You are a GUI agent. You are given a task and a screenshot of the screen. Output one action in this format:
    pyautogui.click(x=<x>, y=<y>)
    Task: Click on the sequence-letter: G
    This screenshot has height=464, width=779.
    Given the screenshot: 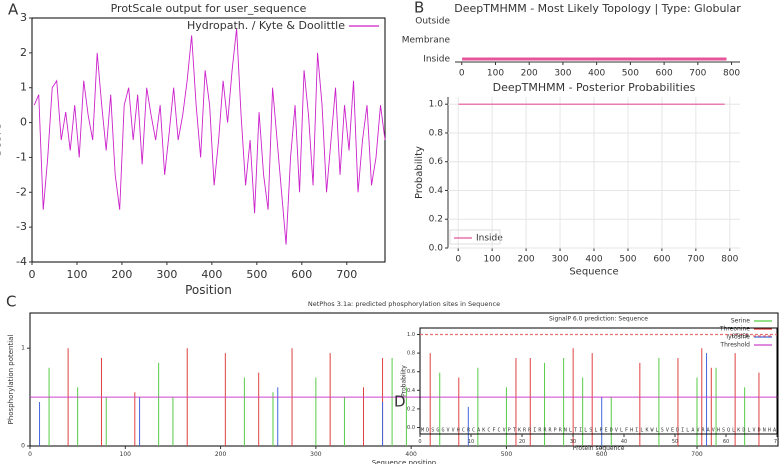 What is the action you would take?
    pyautogui.click(x=437, y=431)
    